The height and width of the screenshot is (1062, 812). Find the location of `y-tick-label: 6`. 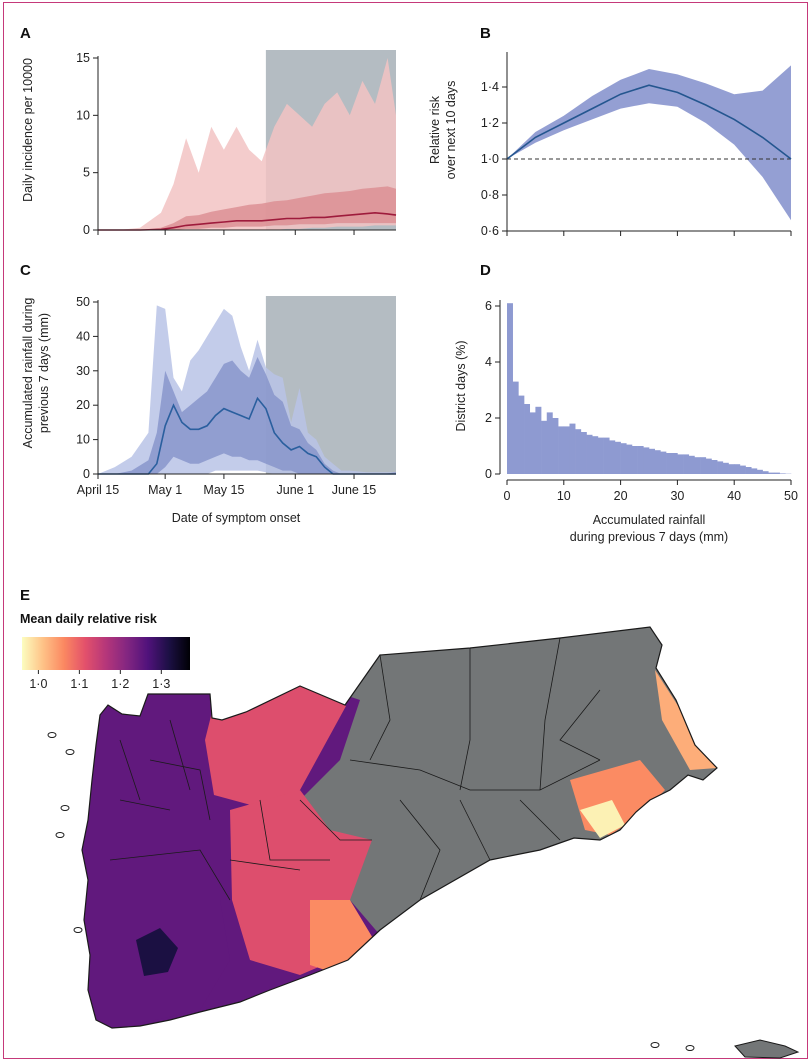

y-tick-label: 6 is located at coordinates (488, 306).